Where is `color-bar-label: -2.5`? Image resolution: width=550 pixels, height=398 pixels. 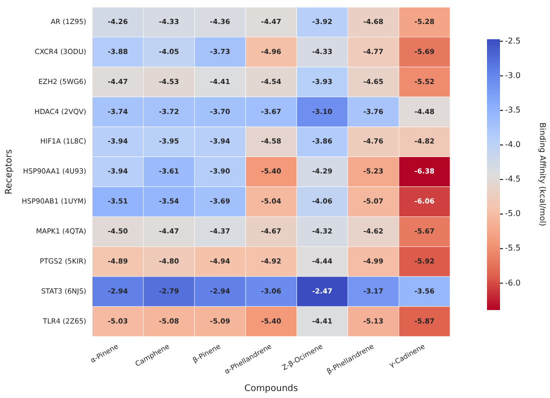 color-bar-label: -2.5 is located at coordinates (513, 41).